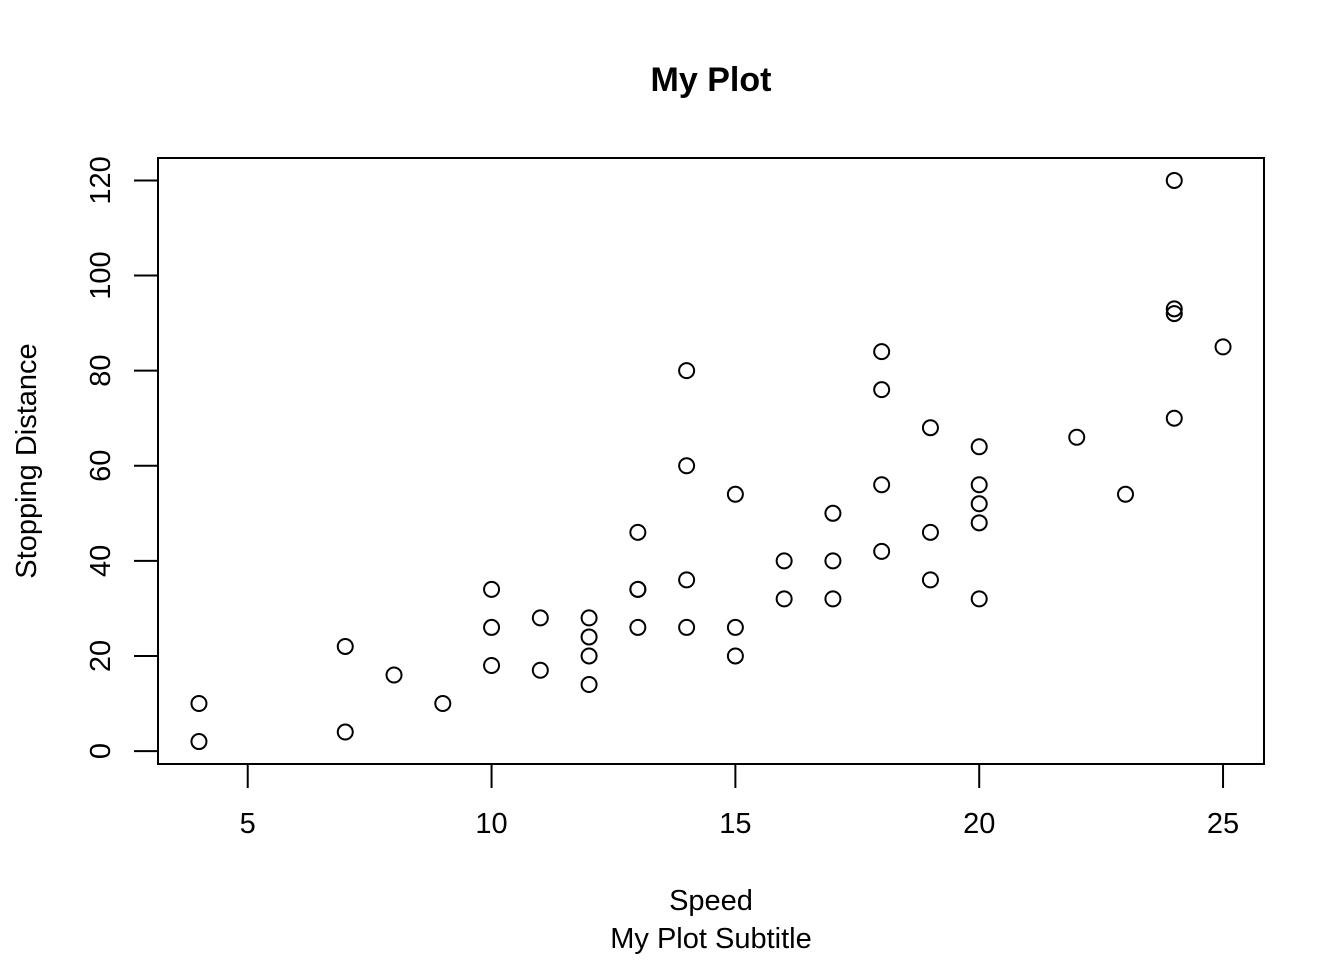 The height and width of the screenshot is (960, 1344). Describe the element at coordinates (101, 180) in the screenshot. I see `y-tick-label: 120` at that location.